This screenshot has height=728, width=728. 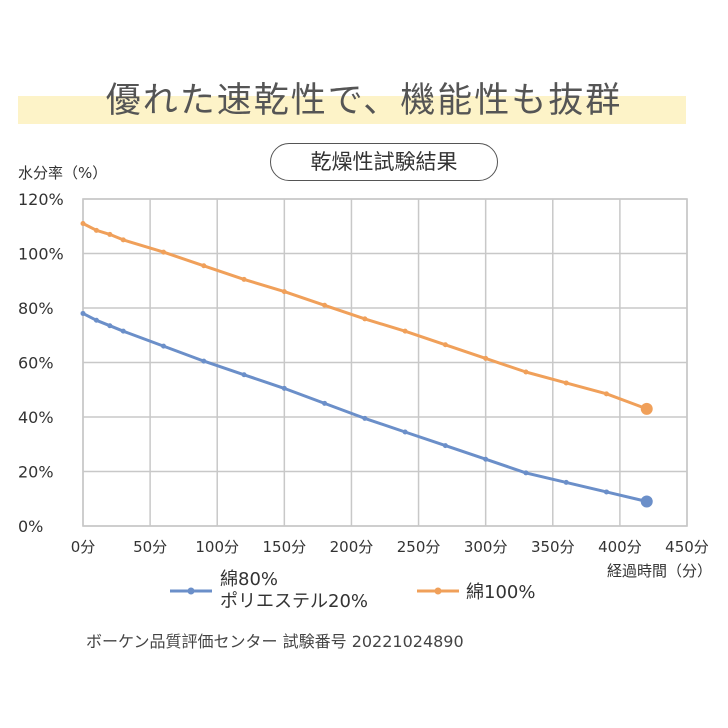 What do you see at coordinates (384, 162) in the screenshot?
I see `chart-title: 乾燥性試験結果` at bounding box center [384, 162].